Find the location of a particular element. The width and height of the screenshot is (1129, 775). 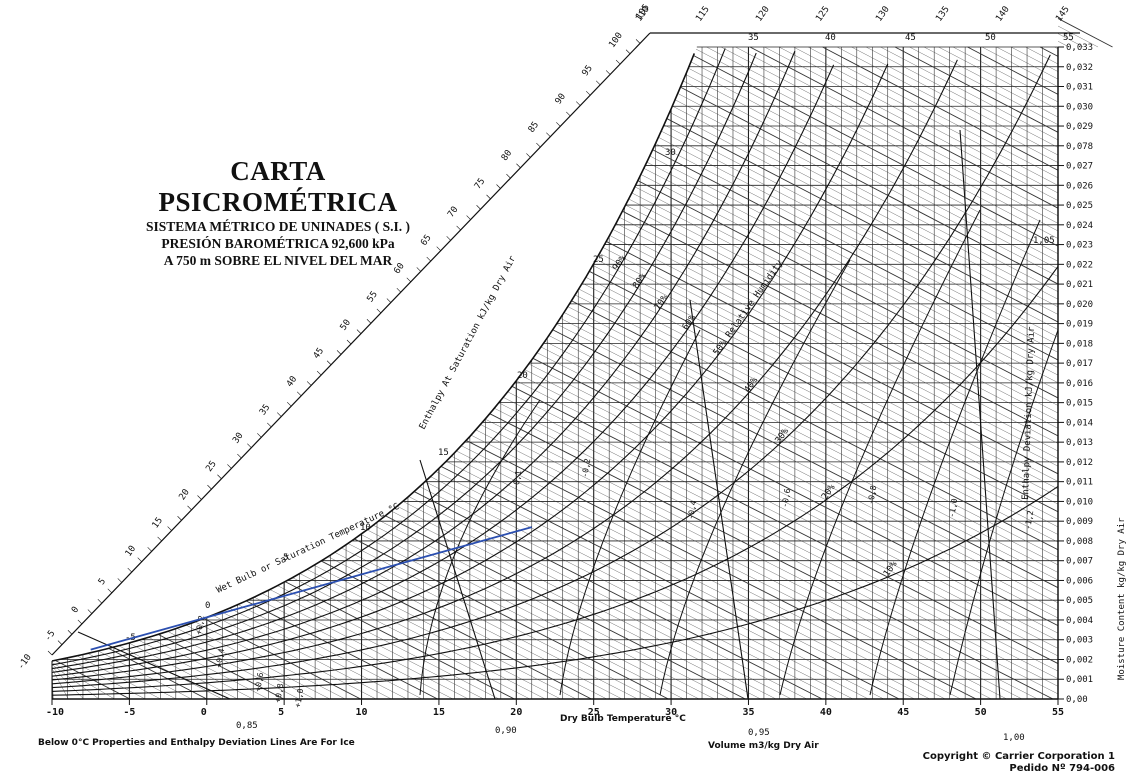

y-tick-label: 0,019 is located at coordinates (1079, 325).